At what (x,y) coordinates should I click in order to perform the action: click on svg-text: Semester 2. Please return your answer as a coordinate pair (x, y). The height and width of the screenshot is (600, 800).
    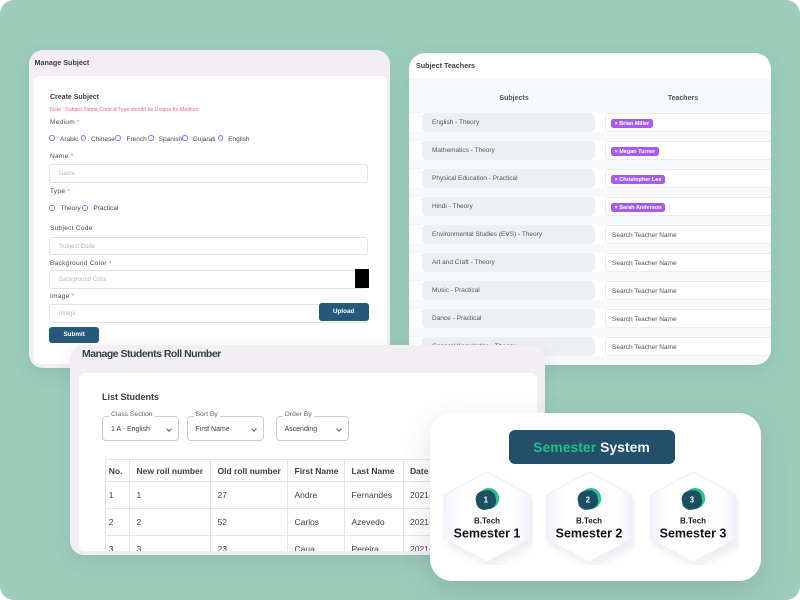
    Looking at the image, I should click on (588, 534).